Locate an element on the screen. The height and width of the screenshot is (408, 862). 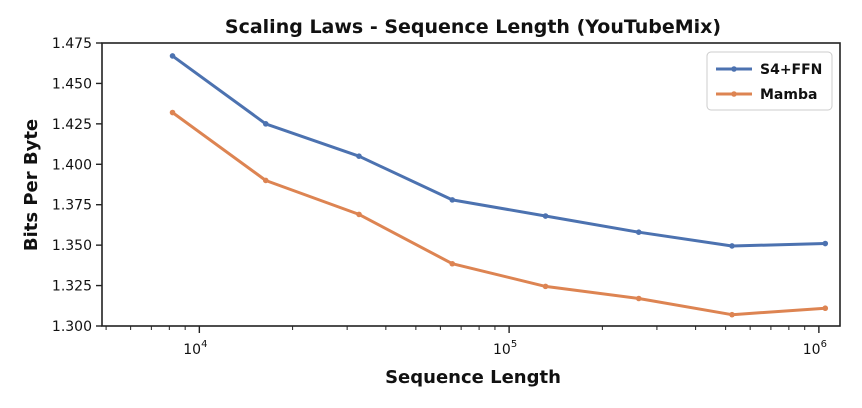
legend-label: S4+FFN is located at coordinates (791, 70).